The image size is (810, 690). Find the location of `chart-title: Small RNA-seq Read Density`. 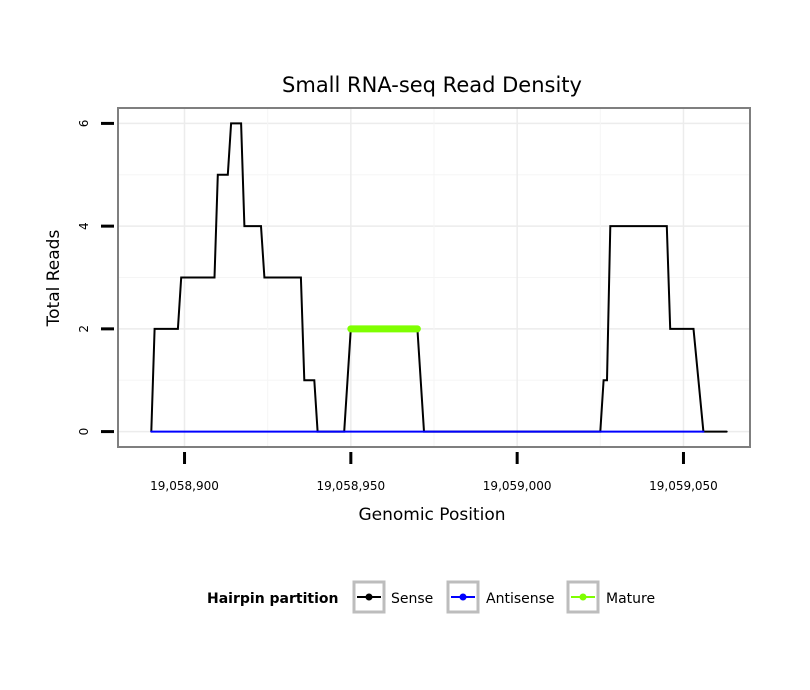

chart-title: Small RNA-seq Read Density is located at coordinates (432, 85).